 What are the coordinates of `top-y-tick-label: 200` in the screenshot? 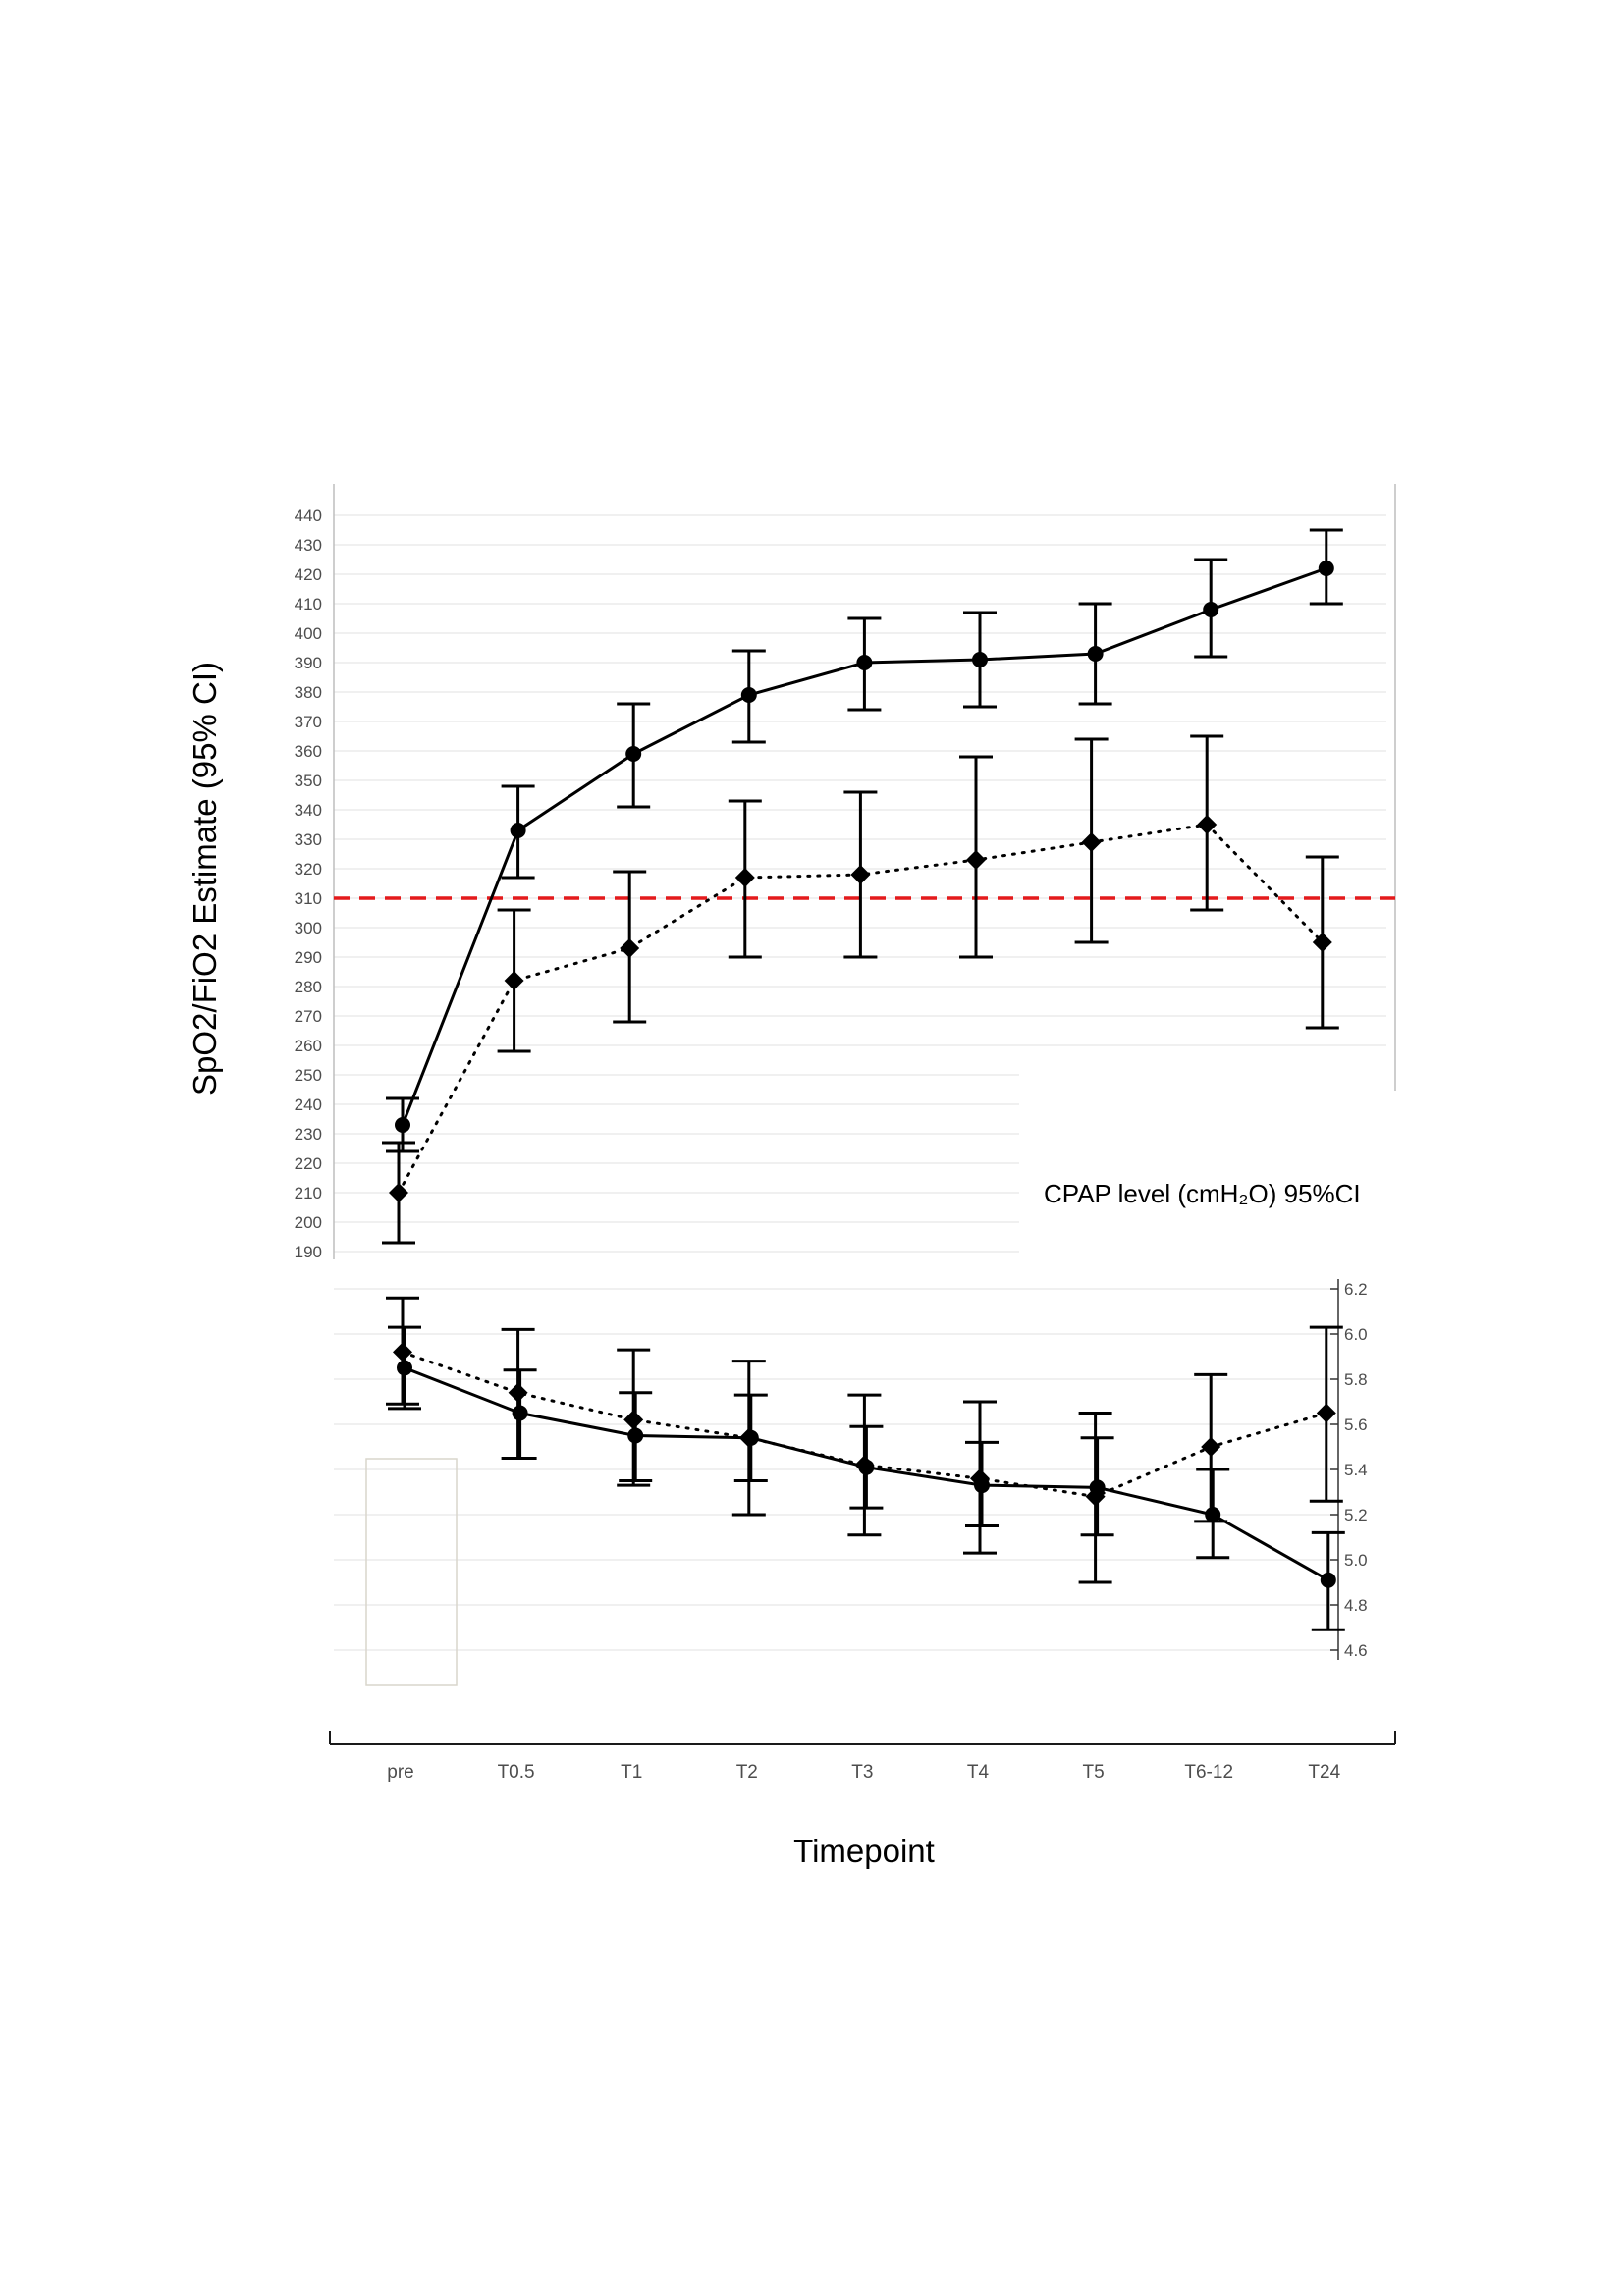 It's located at (308, 1222).